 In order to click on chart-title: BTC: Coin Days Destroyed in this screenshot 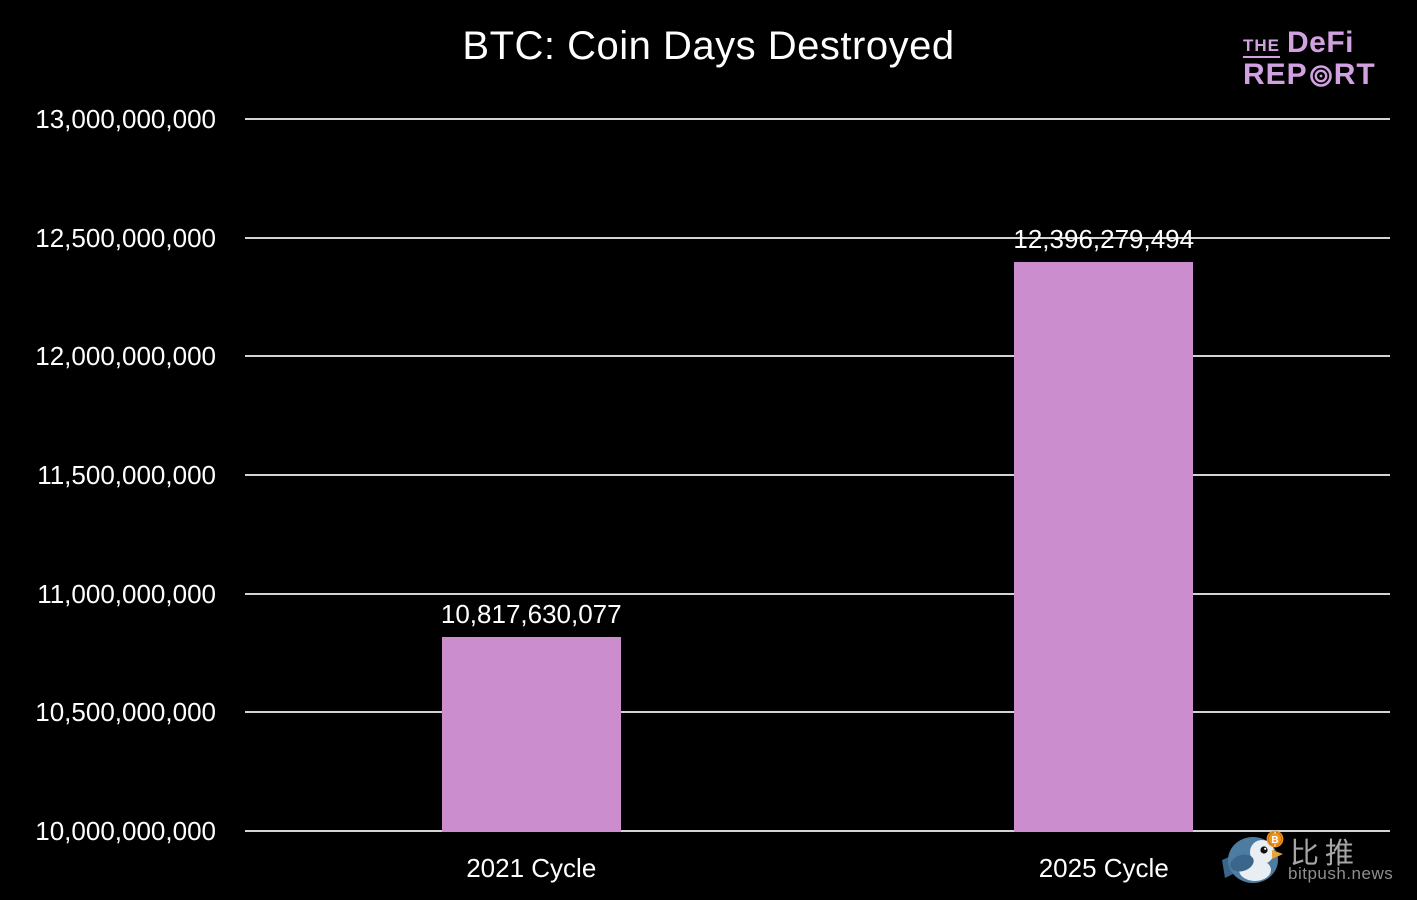, I will do `click(708, 46)`.